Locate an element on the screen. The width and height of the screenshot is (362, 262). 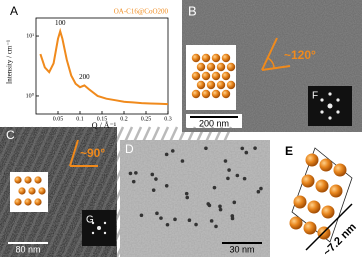
x-tick-label: 0.15 is located at coordinates (102, 119).